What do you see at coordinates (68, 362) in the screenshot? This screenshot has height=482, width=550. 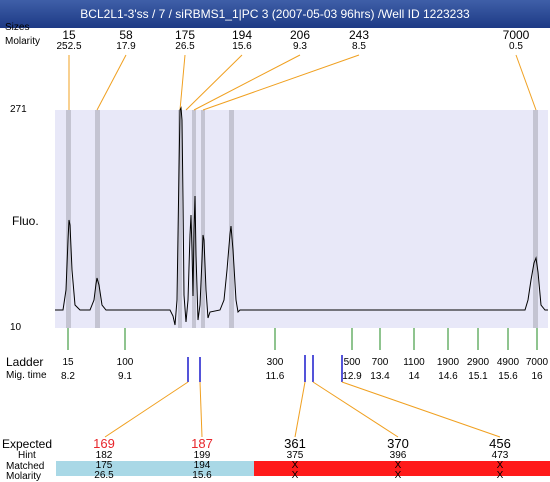 I see `ladder-size: 15` at bounding box center [68, 362].